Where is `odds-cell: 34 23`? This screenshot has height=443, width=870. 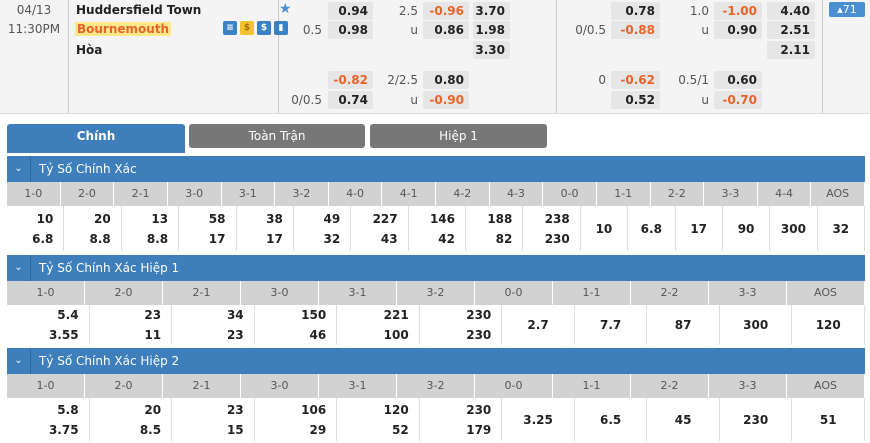 odds-cell: 34 23 is located at coordinates (213, 325).